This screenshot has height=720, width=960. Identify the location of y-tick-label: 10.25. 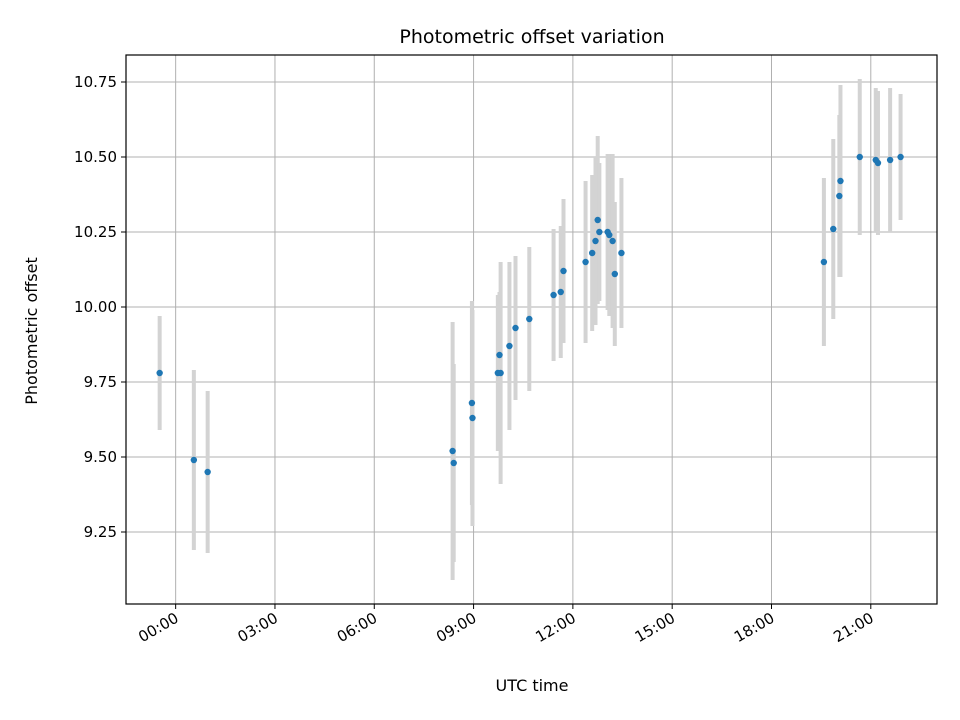
(95, 232).